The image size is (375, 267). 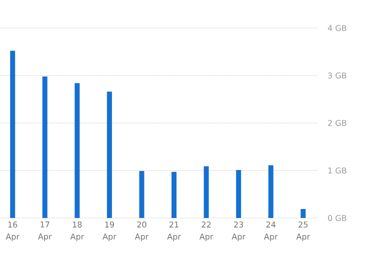 I want to click on x-tick-label: 16 Apr, so click(x=13, y=232).